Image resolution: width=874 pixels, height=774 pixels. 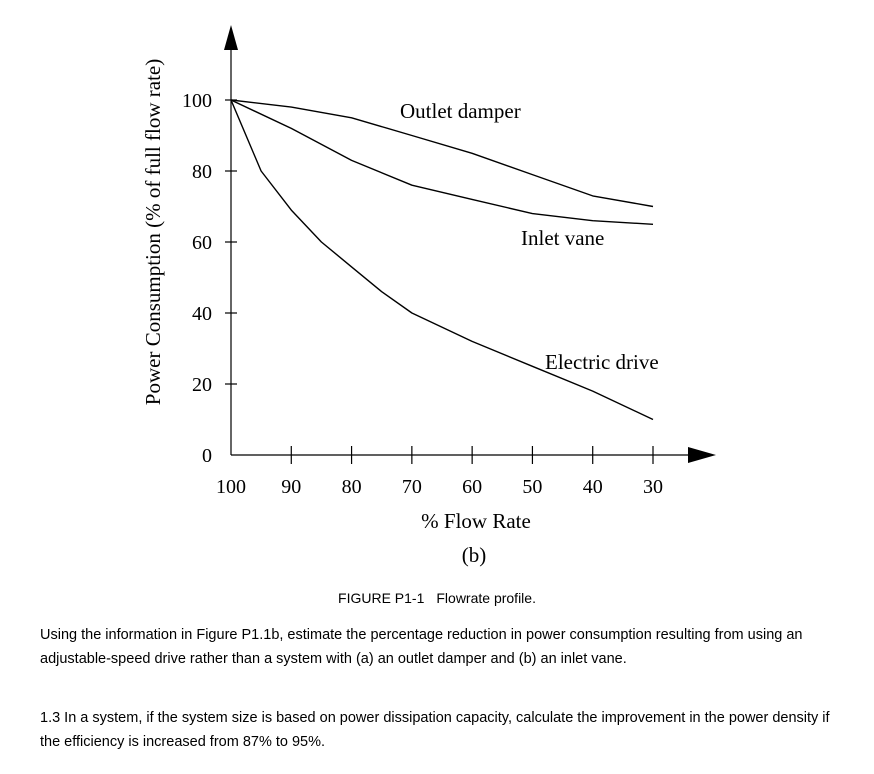 I want to click on y-tick-label: 0, so click(x=207, y=456).